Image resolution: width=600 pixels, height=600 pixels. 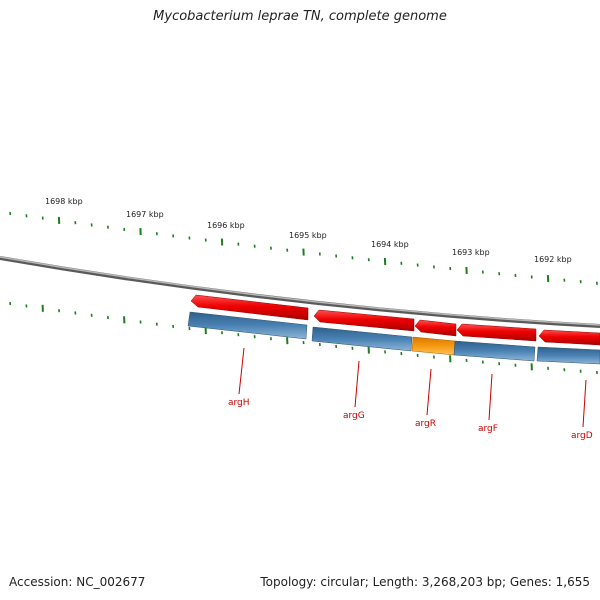 What do you see at coordinates (553, 259) in the screenshot?
I see `kbp-label-1692: 1692 kbp` at bounding box center [553, 259].